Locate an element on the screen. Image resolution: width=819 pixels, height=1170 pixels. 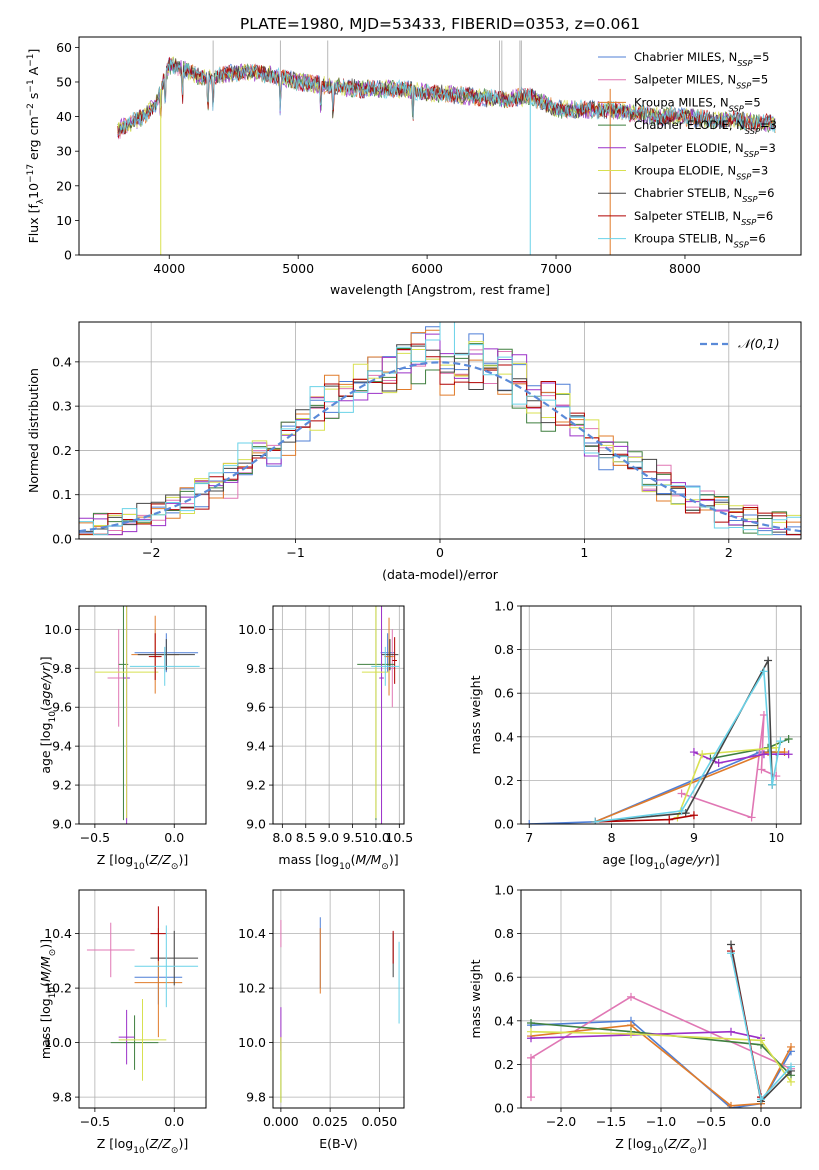
y-tick-label: 0.6 is located at coordinates (504, 693).